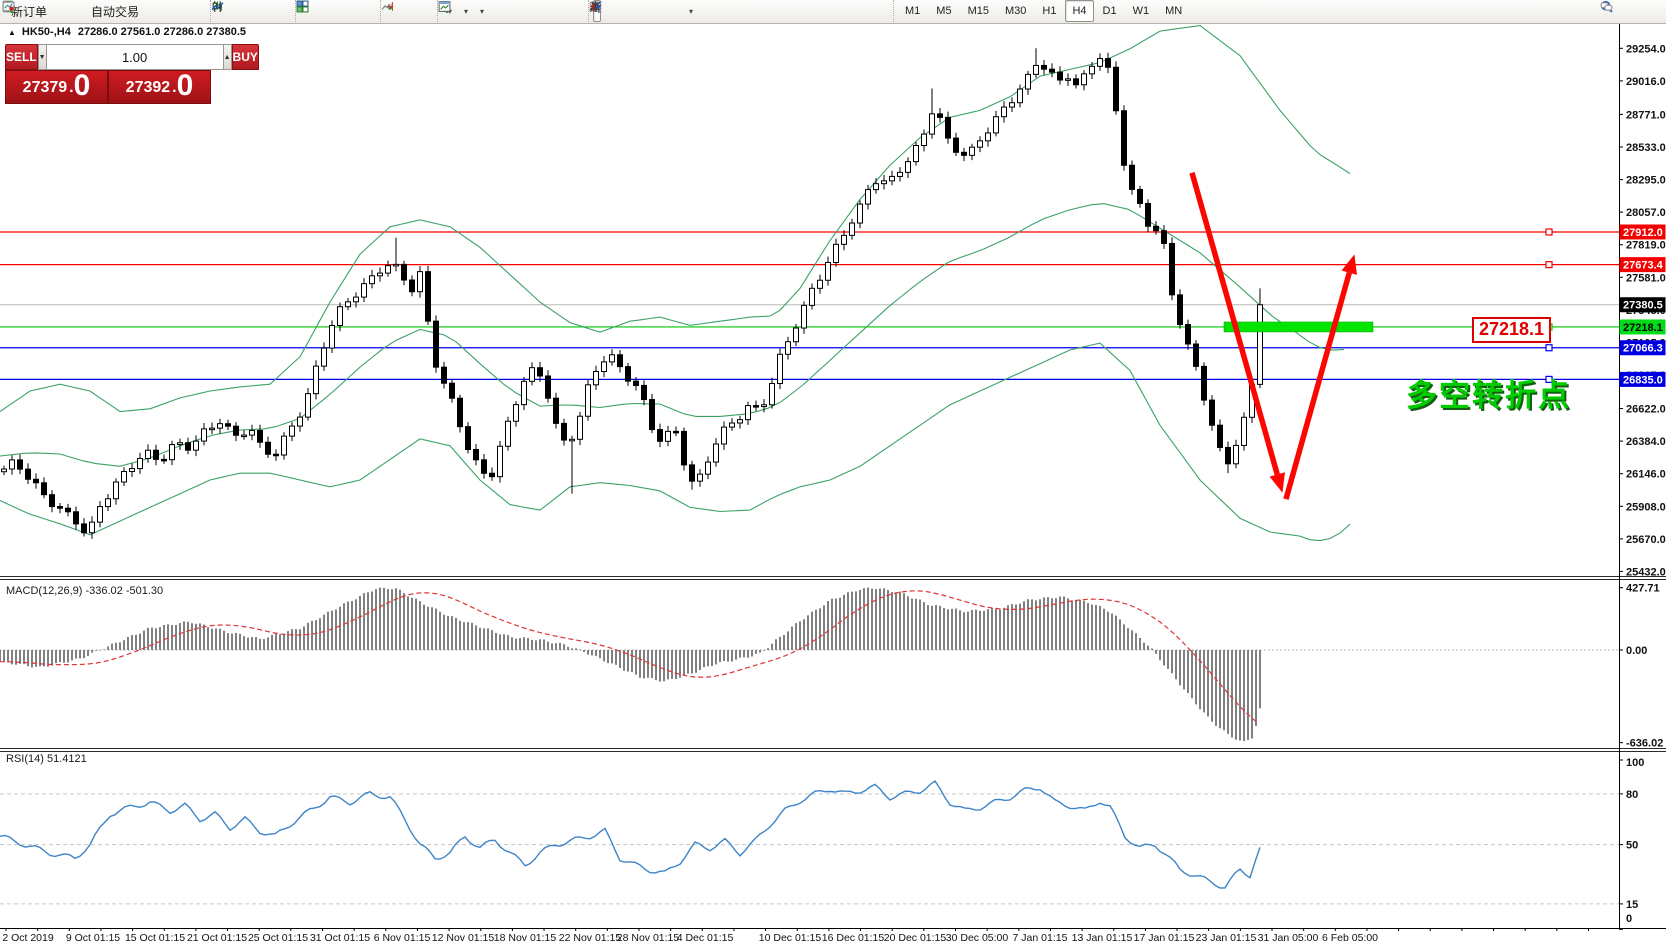 This screenshot has height=947, width=1666. I want to click on svg-text: 427.71, so click(1643, 589).